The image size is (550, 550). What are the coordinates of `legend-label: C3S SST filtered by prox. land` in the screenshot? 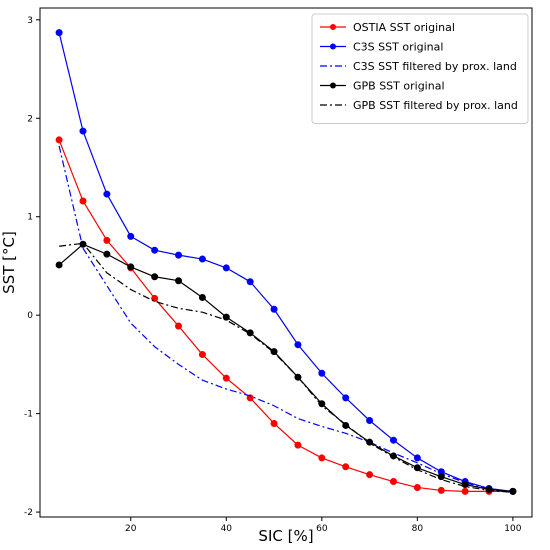 It's located at (435, 66).